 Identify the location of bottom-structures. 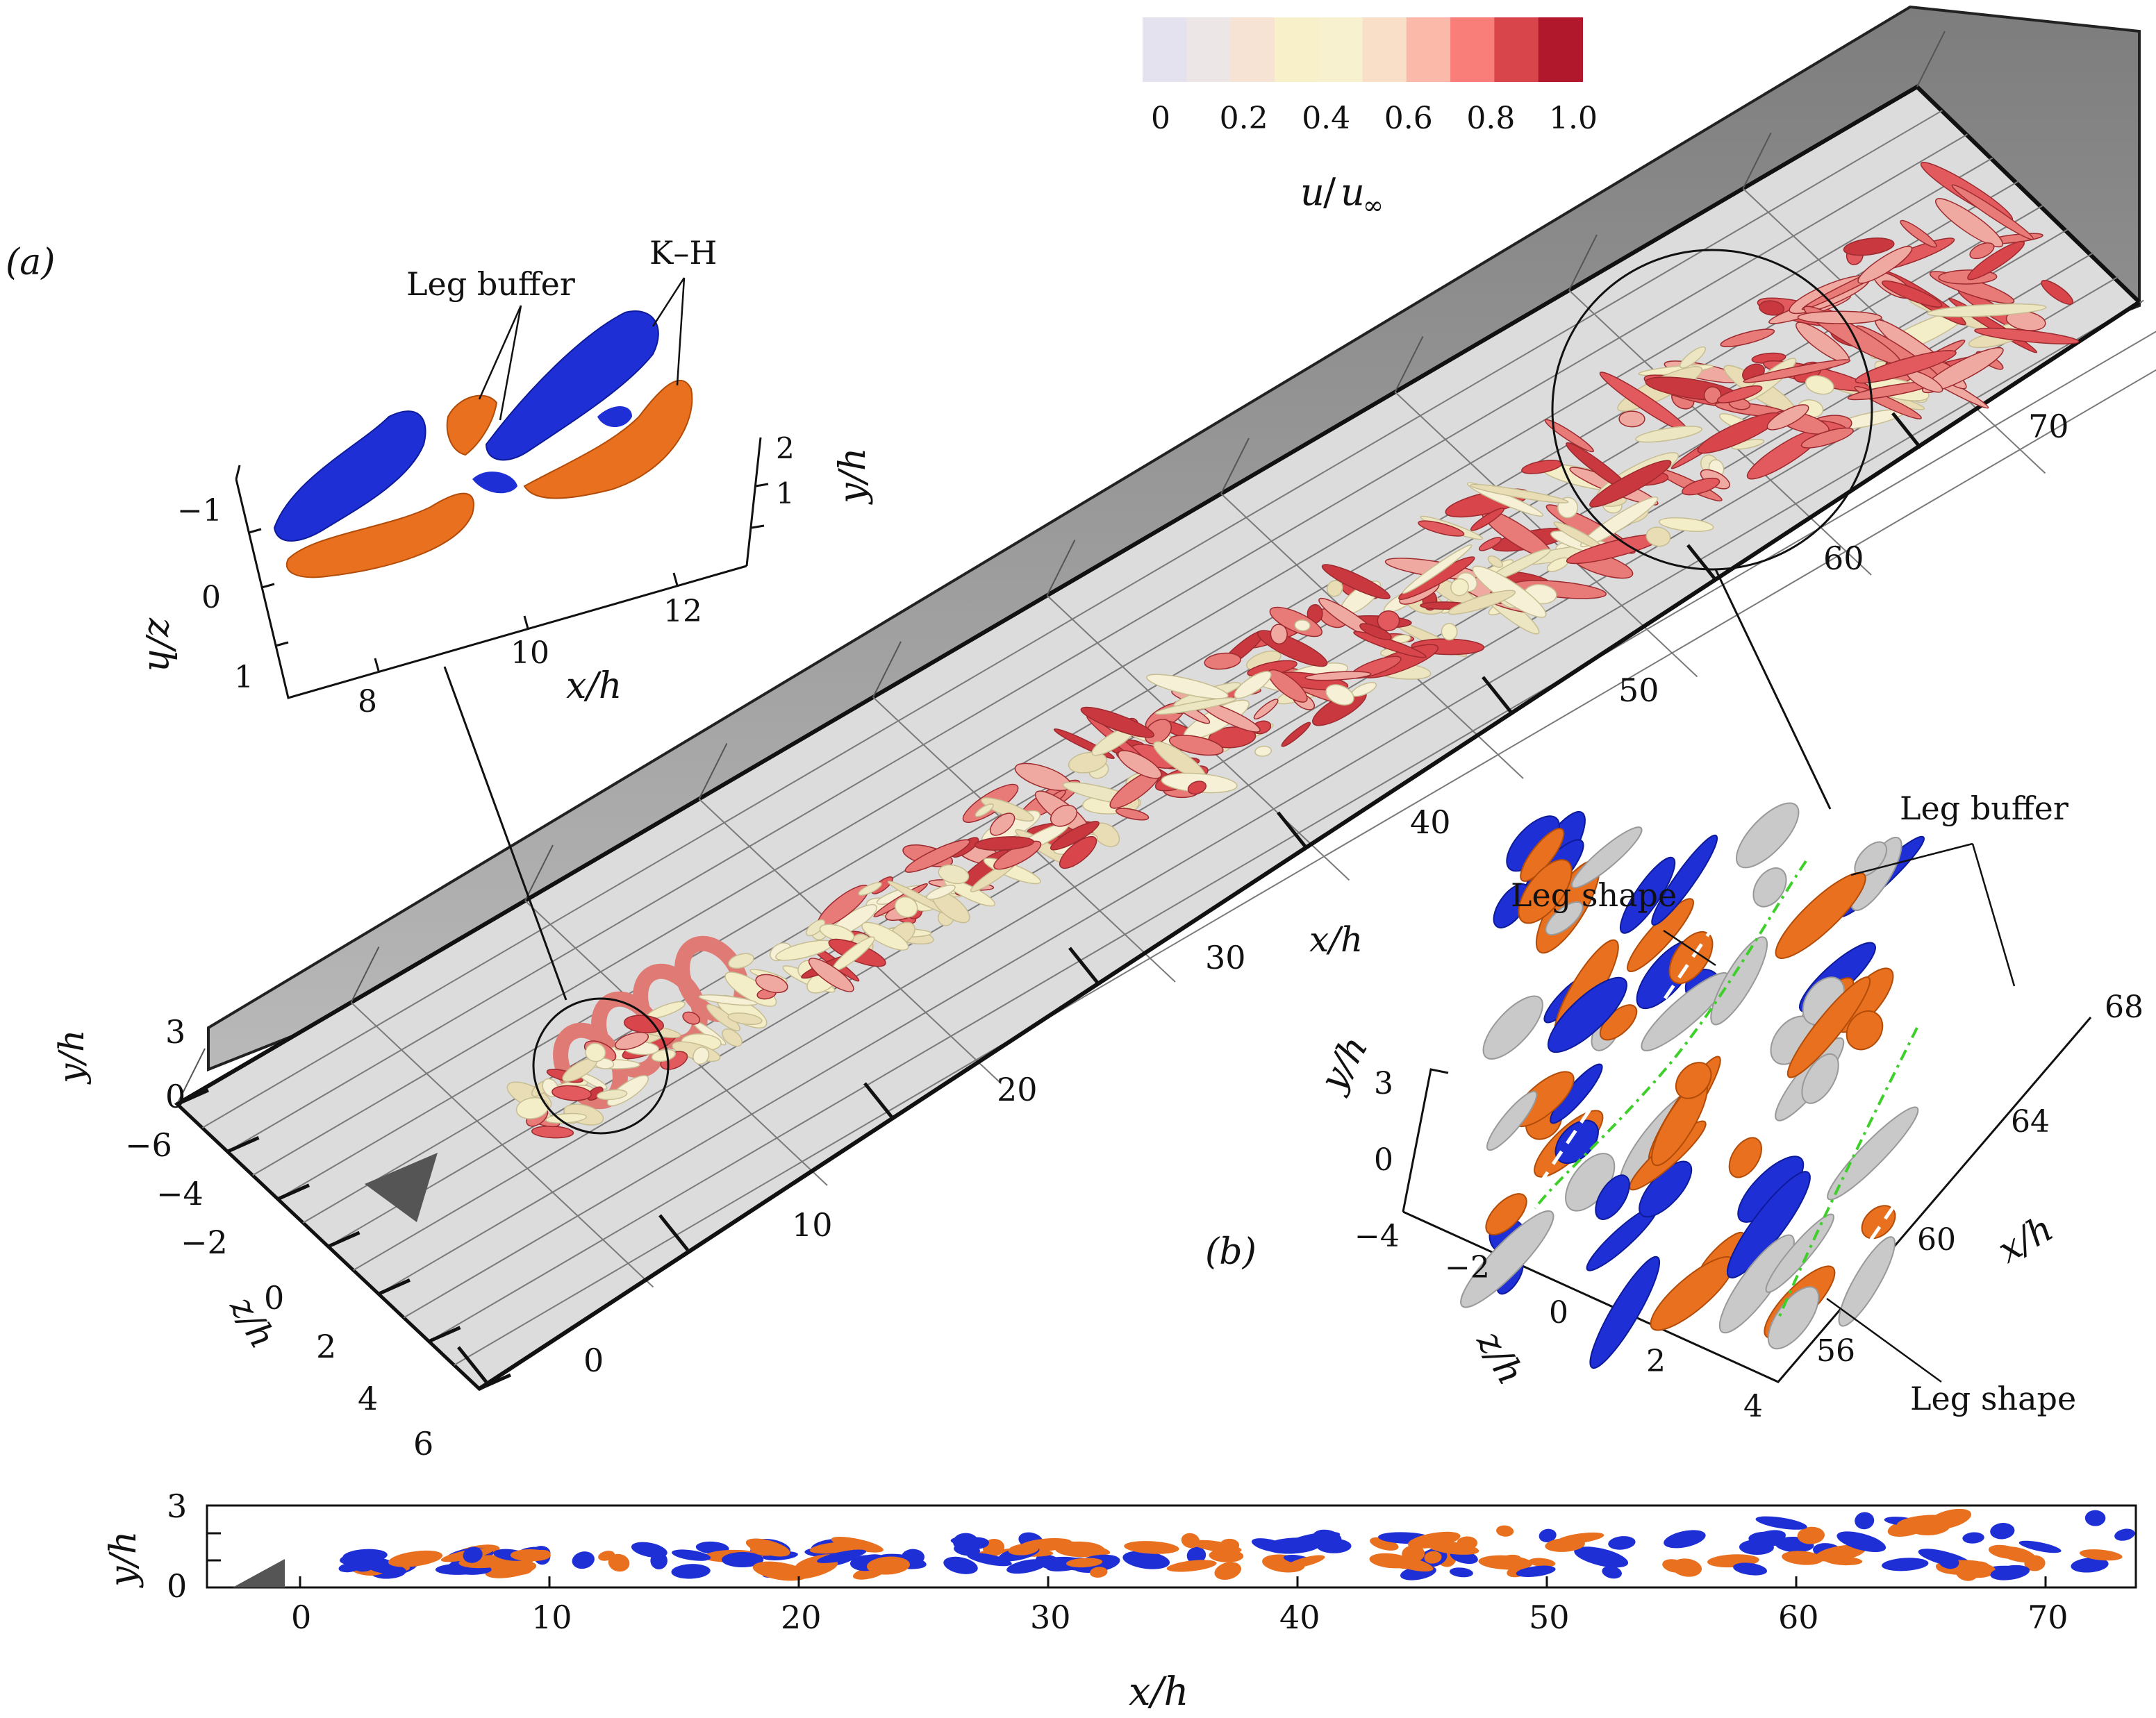
(1236, 1544).